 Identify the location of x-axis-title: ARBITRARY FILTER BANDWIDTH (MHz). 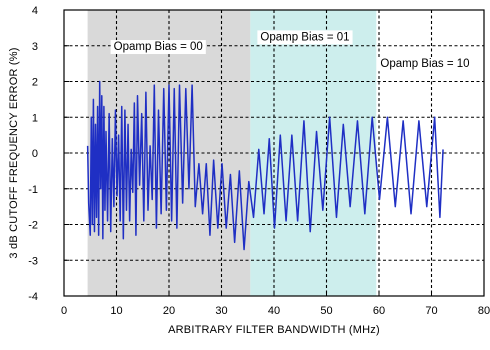
(274, 330).